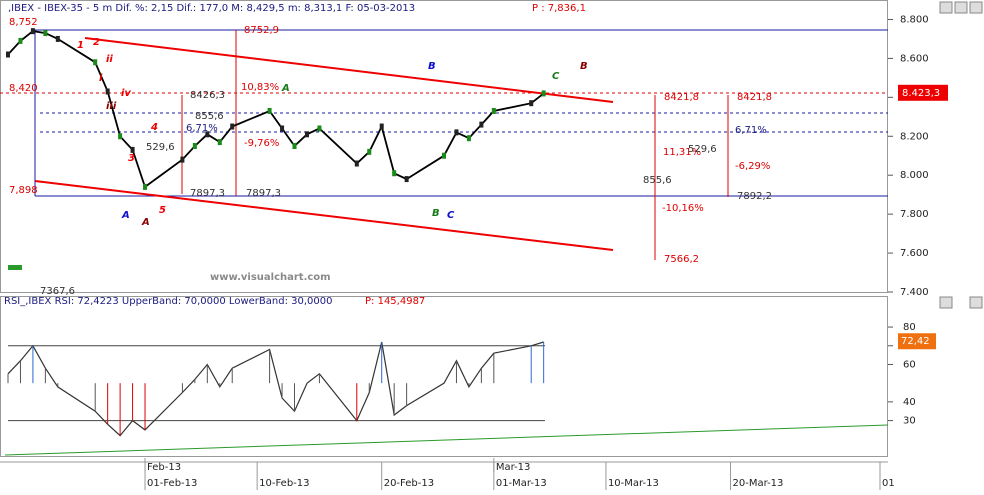 The width and height of the screenshot is (984, 495). Describe the element at coordinates (162, 210) in the screenshot. I see `annotation: 5` at that location.